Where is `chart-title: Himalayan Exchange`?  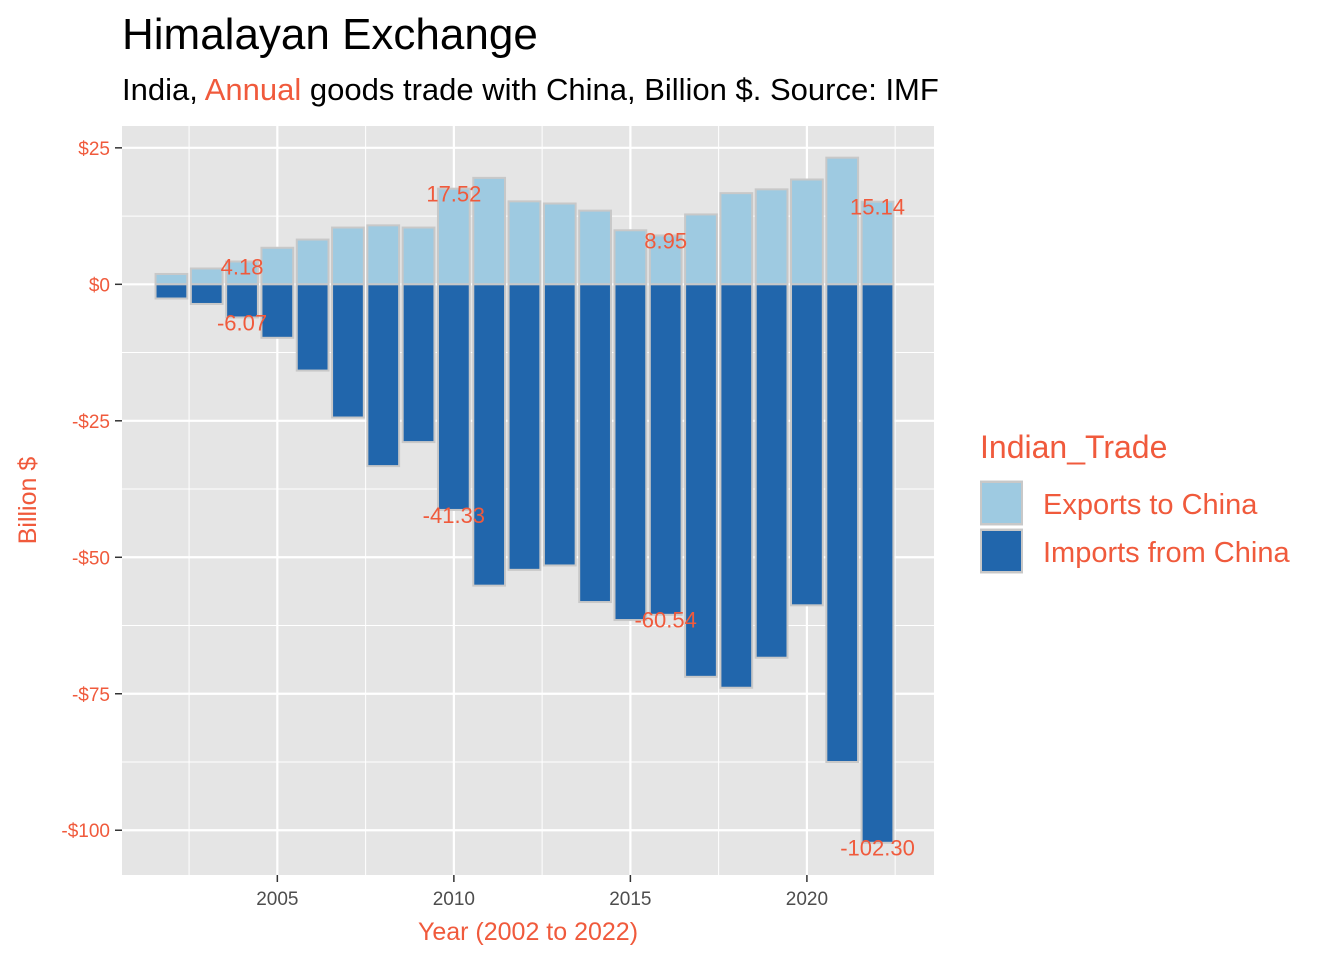
chart-title: Himalayan Exchange is located at coordinates (330, 34).